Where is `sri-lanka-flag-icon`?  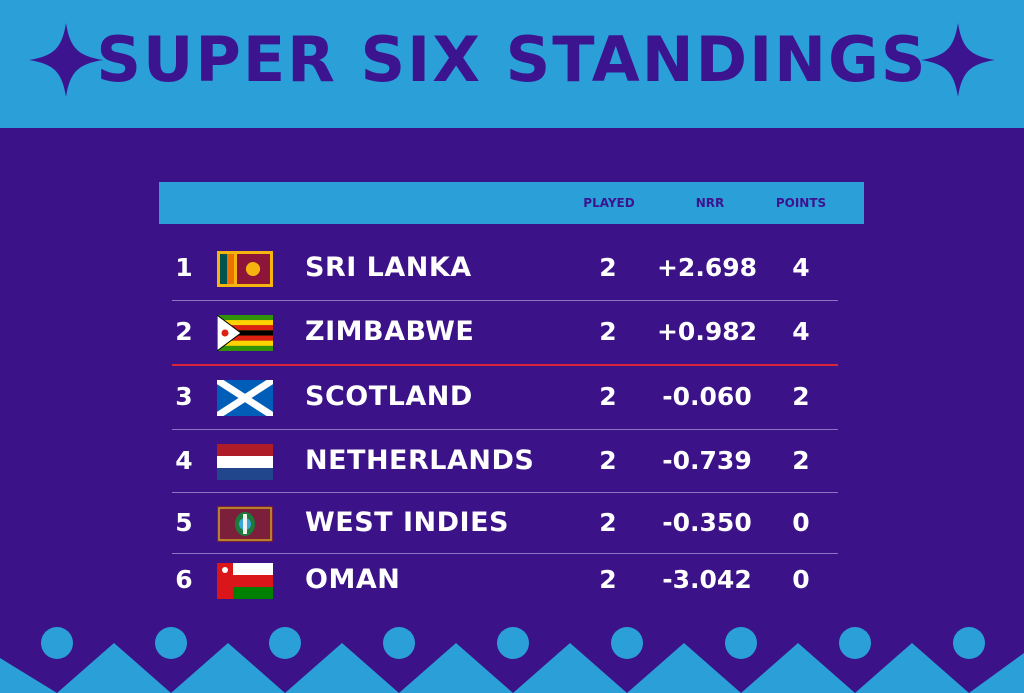 sri-lanka-flag-icon is located at coordinates (245, 269).